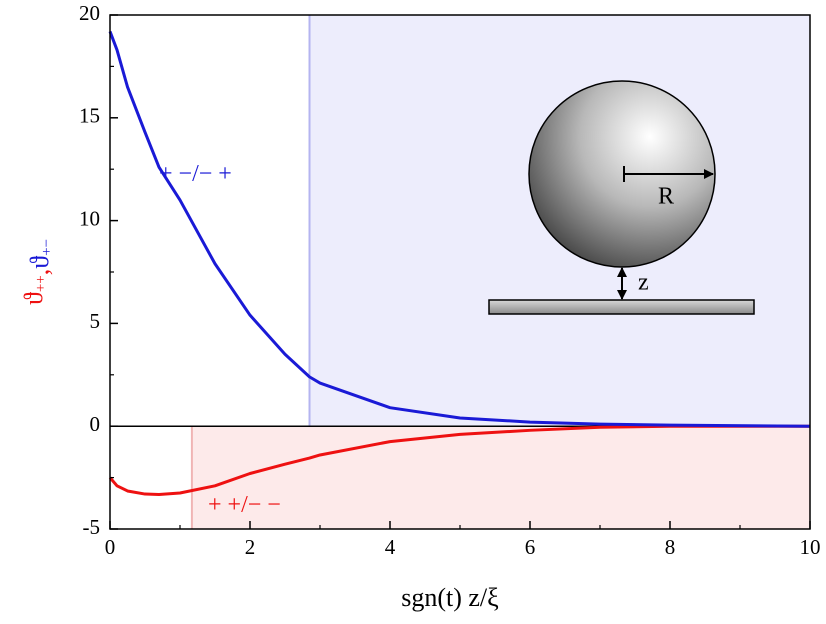 The width and height of the screenshot is (826, 624). Describe the element at coordinates (34, 290) in the screenshot. I see `y-label-part: ϑ++` at that location.